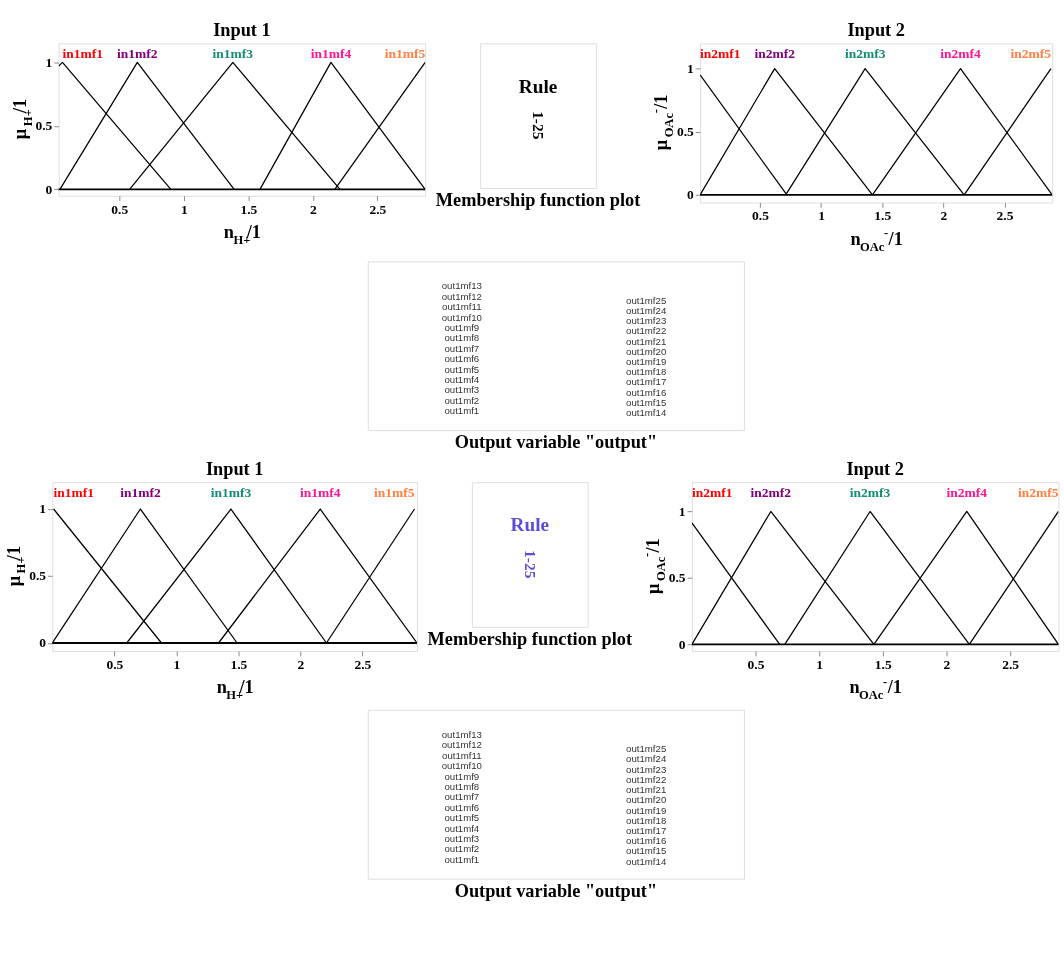 This screenshot has width=1064, height=976. I want to click on series-label: in1mf5, so click(394, 492).